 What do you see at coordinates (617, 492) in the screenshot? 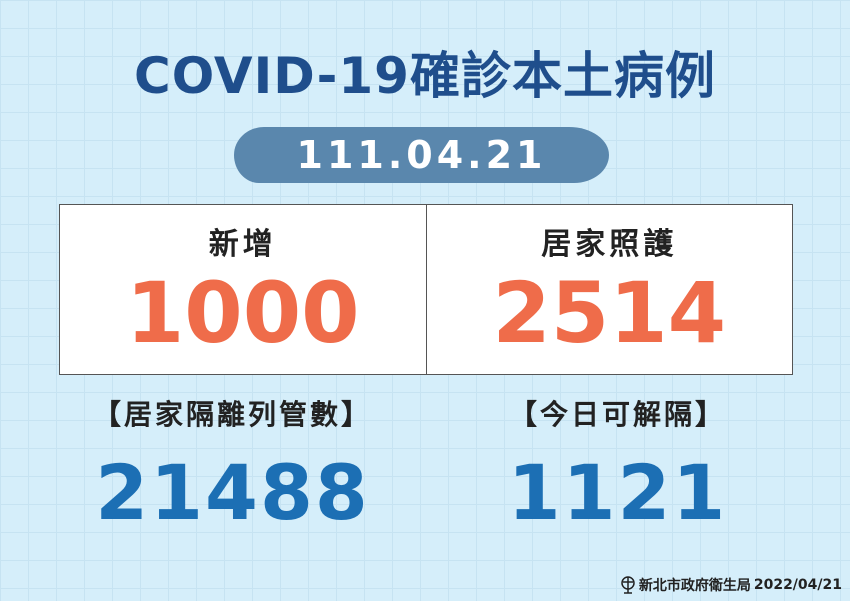
I see `released-value: 1121` at bounding box center [617, 492].